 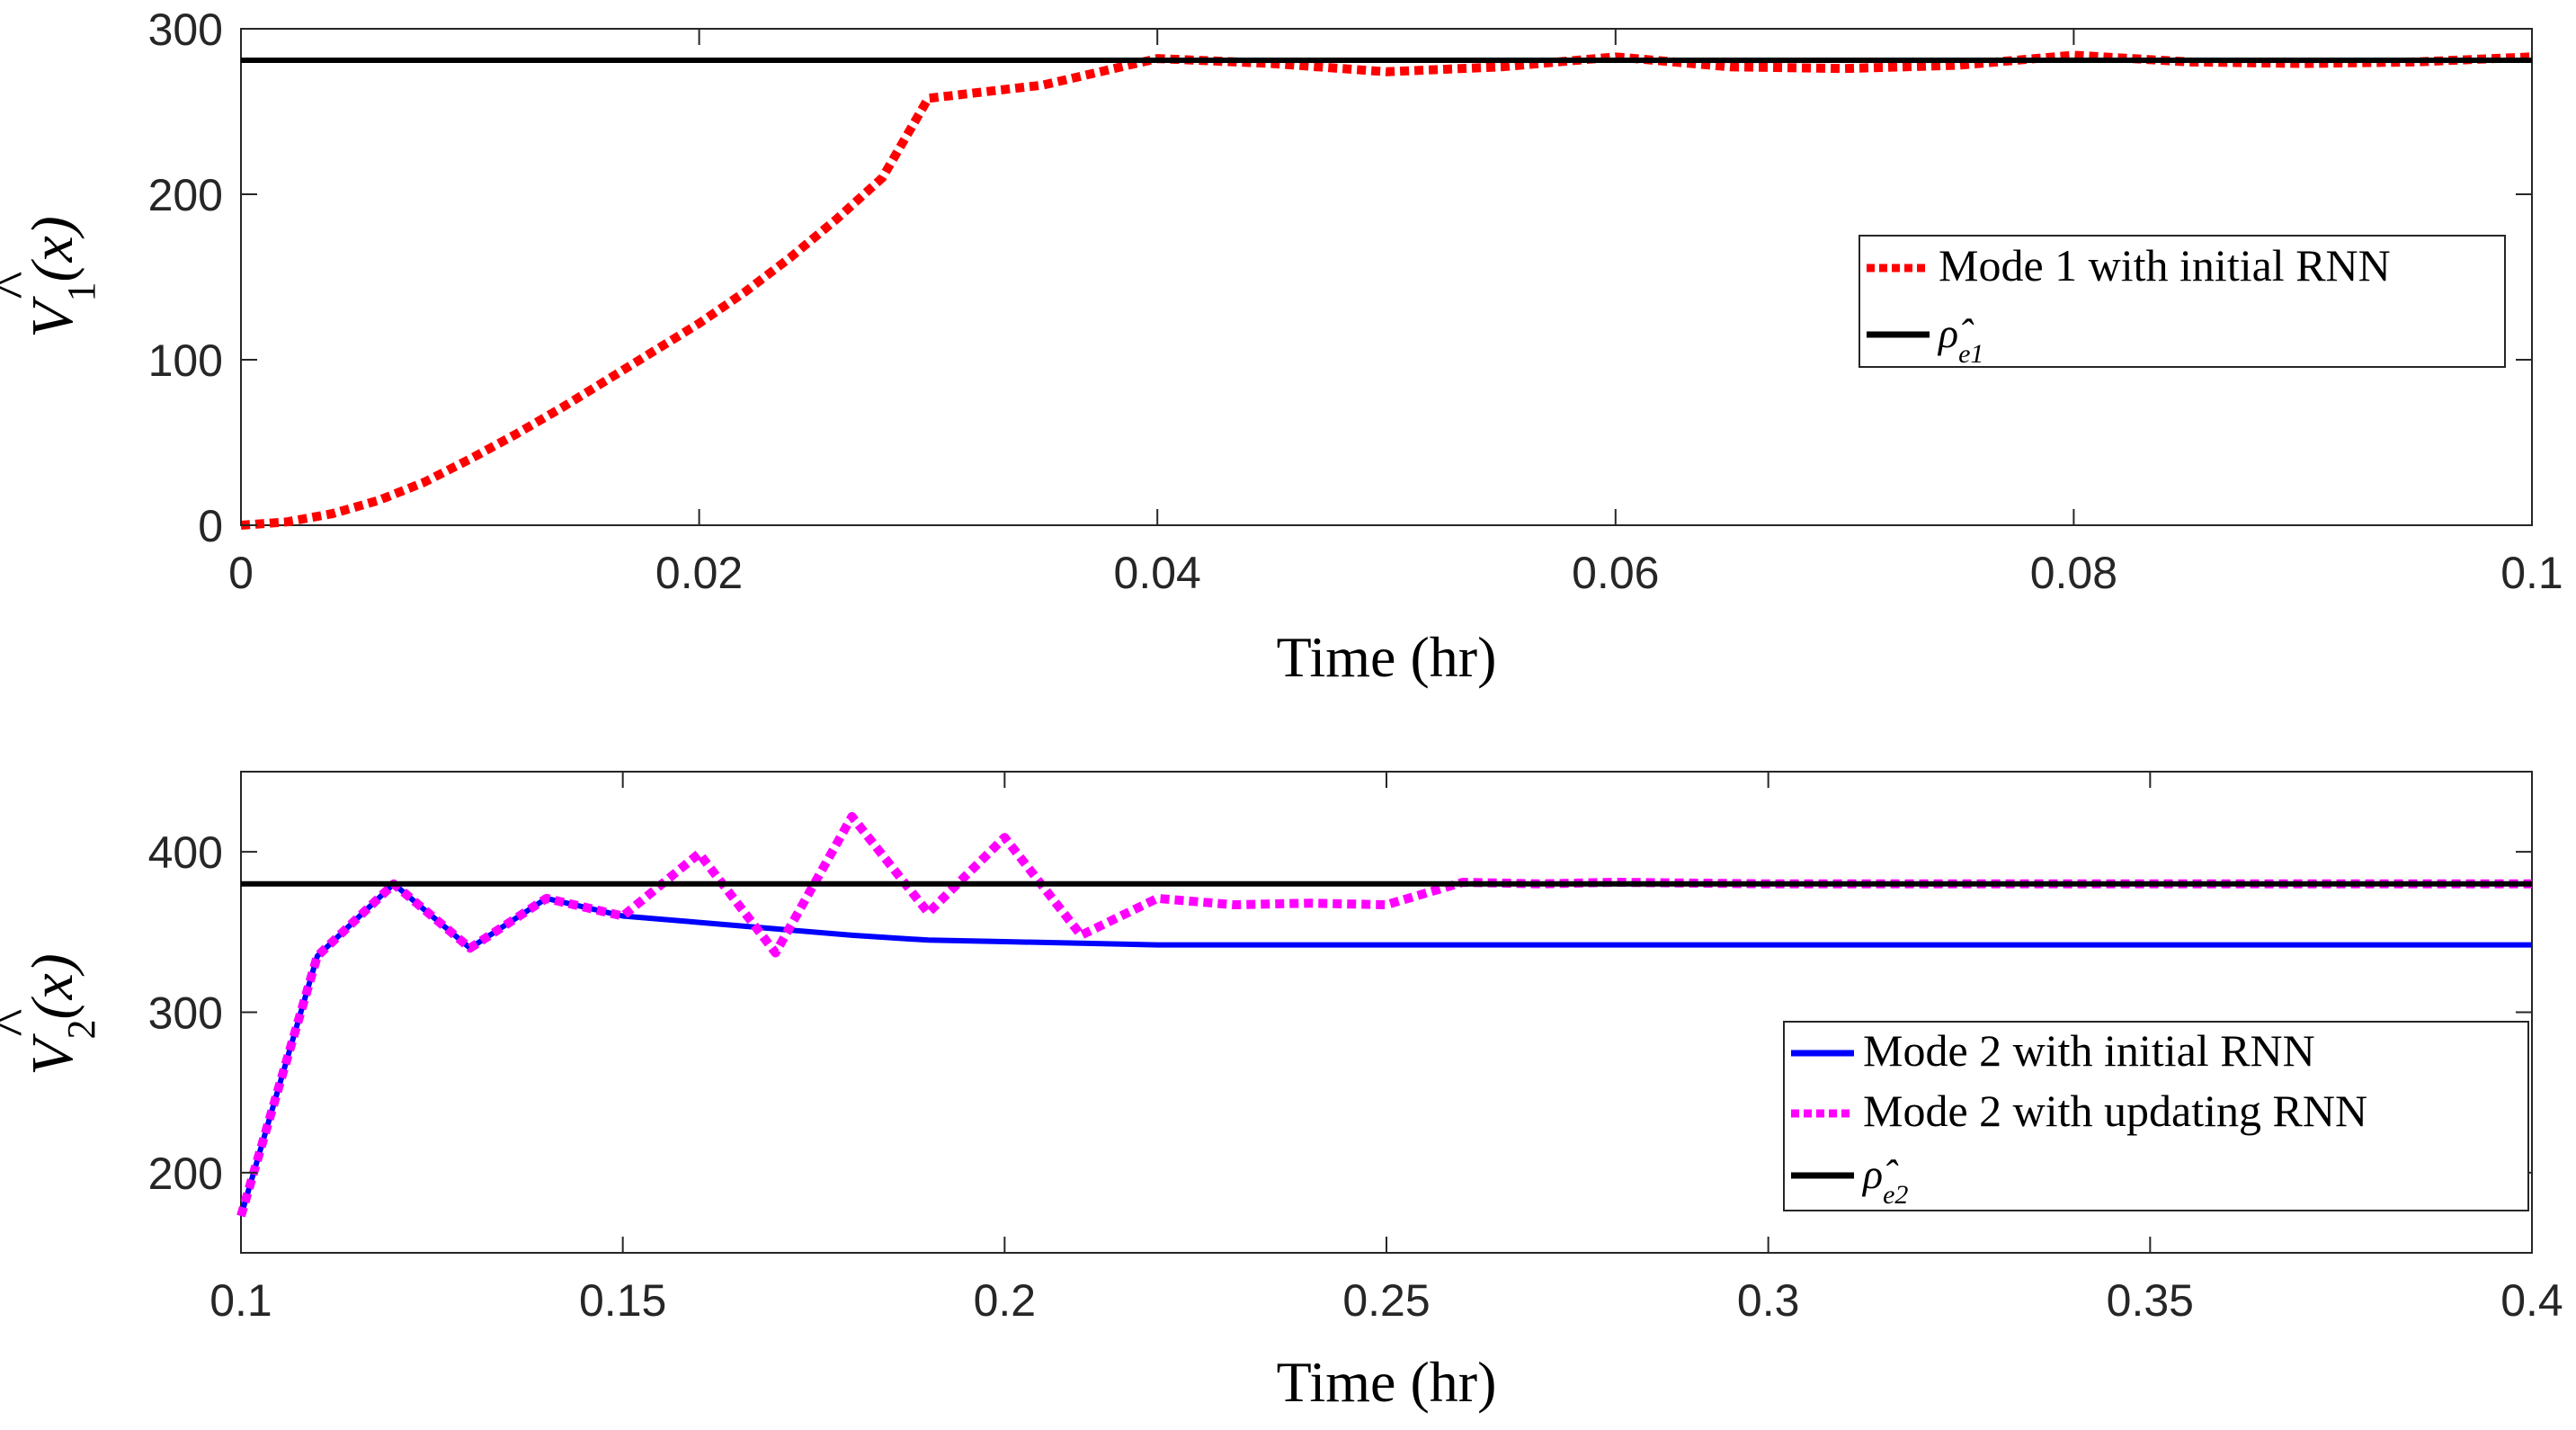 What do you see at coordinates (61, 1015) in the screenshot?
I see `svg-text: V2(x)` at bounding box center [61, 1015].